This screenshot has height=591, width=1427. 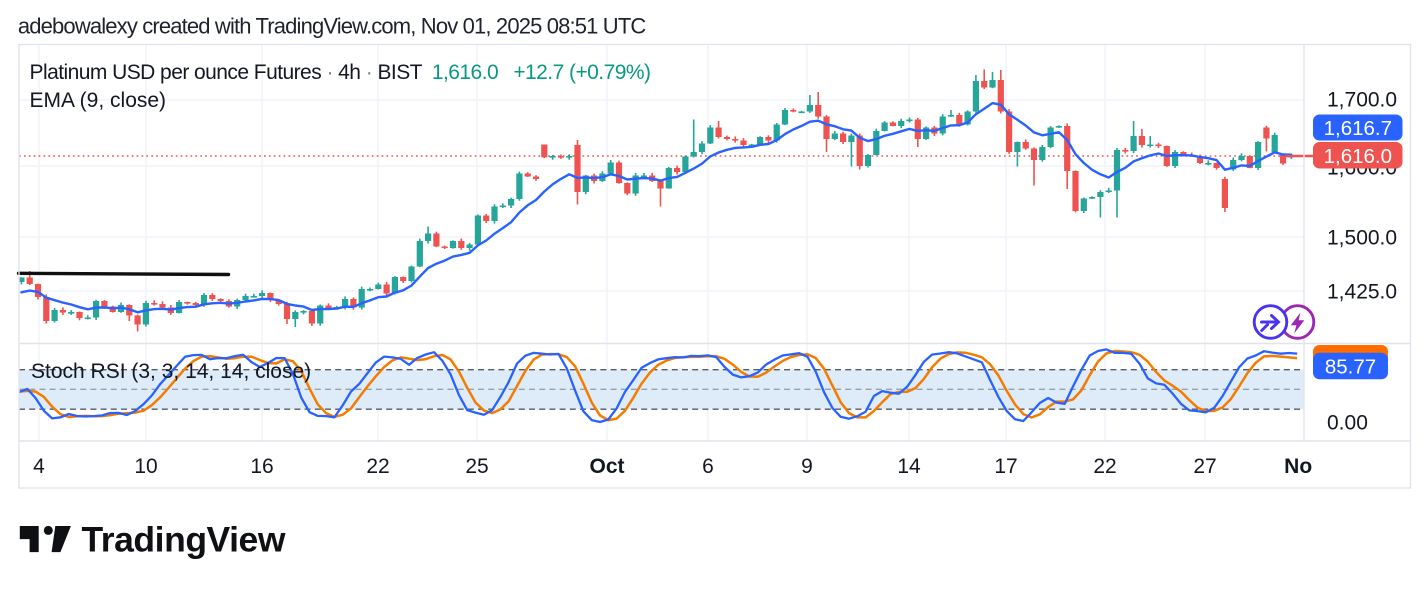 What do you see at coordinates (606, 466) in the screenshot?
I see `svg-text: Oct` at bounding box center [606, 466].